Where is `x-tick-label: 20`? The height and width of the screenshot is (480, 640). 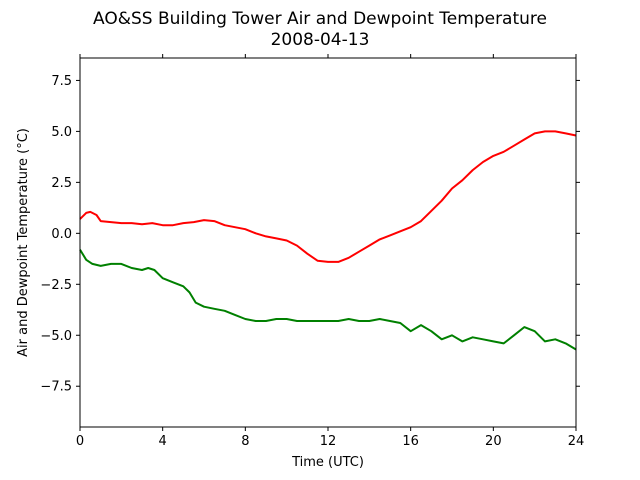 x-tick-label: 20 is located at coordinates (493, 441).